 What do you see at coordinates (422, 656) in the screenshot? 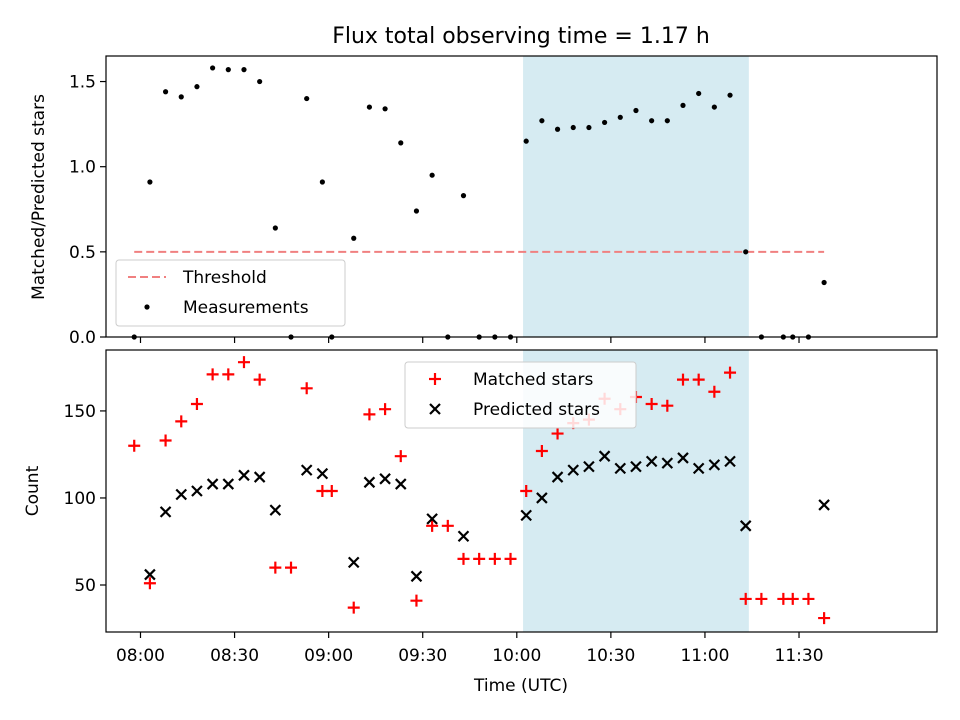
I see `x-tick-label: 09:30` at bounding box center [422, 656].